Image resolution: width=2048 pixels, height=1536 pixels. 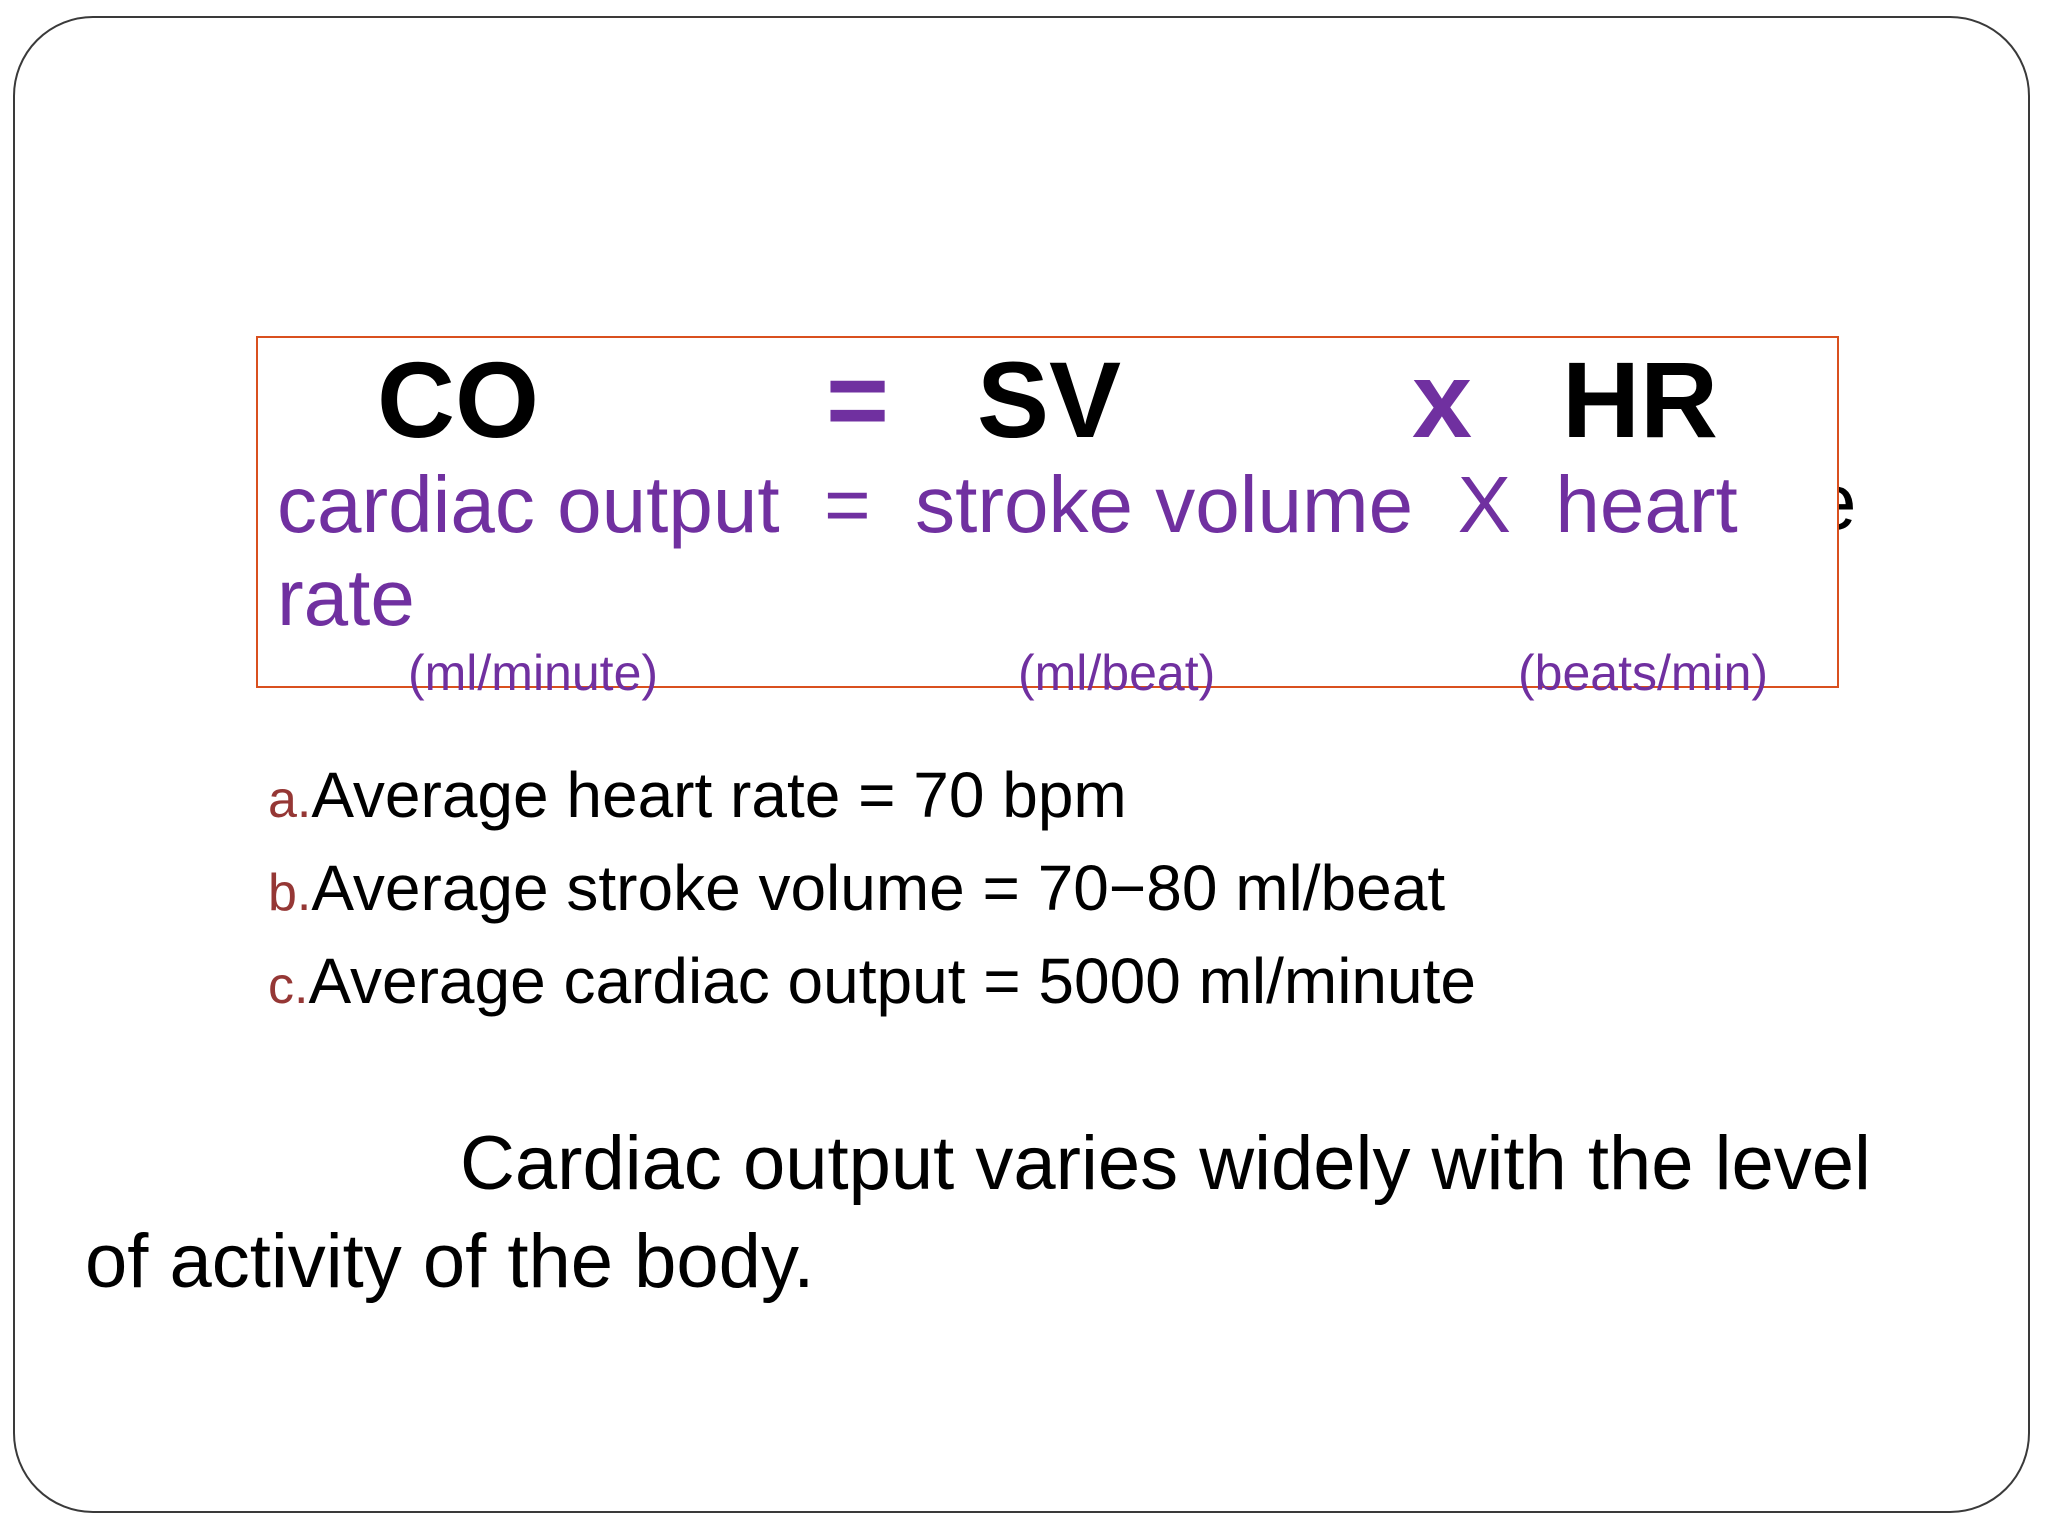 I want to click on list-text: Average heart rate = 70 bpm, so click(x=719, y=795).